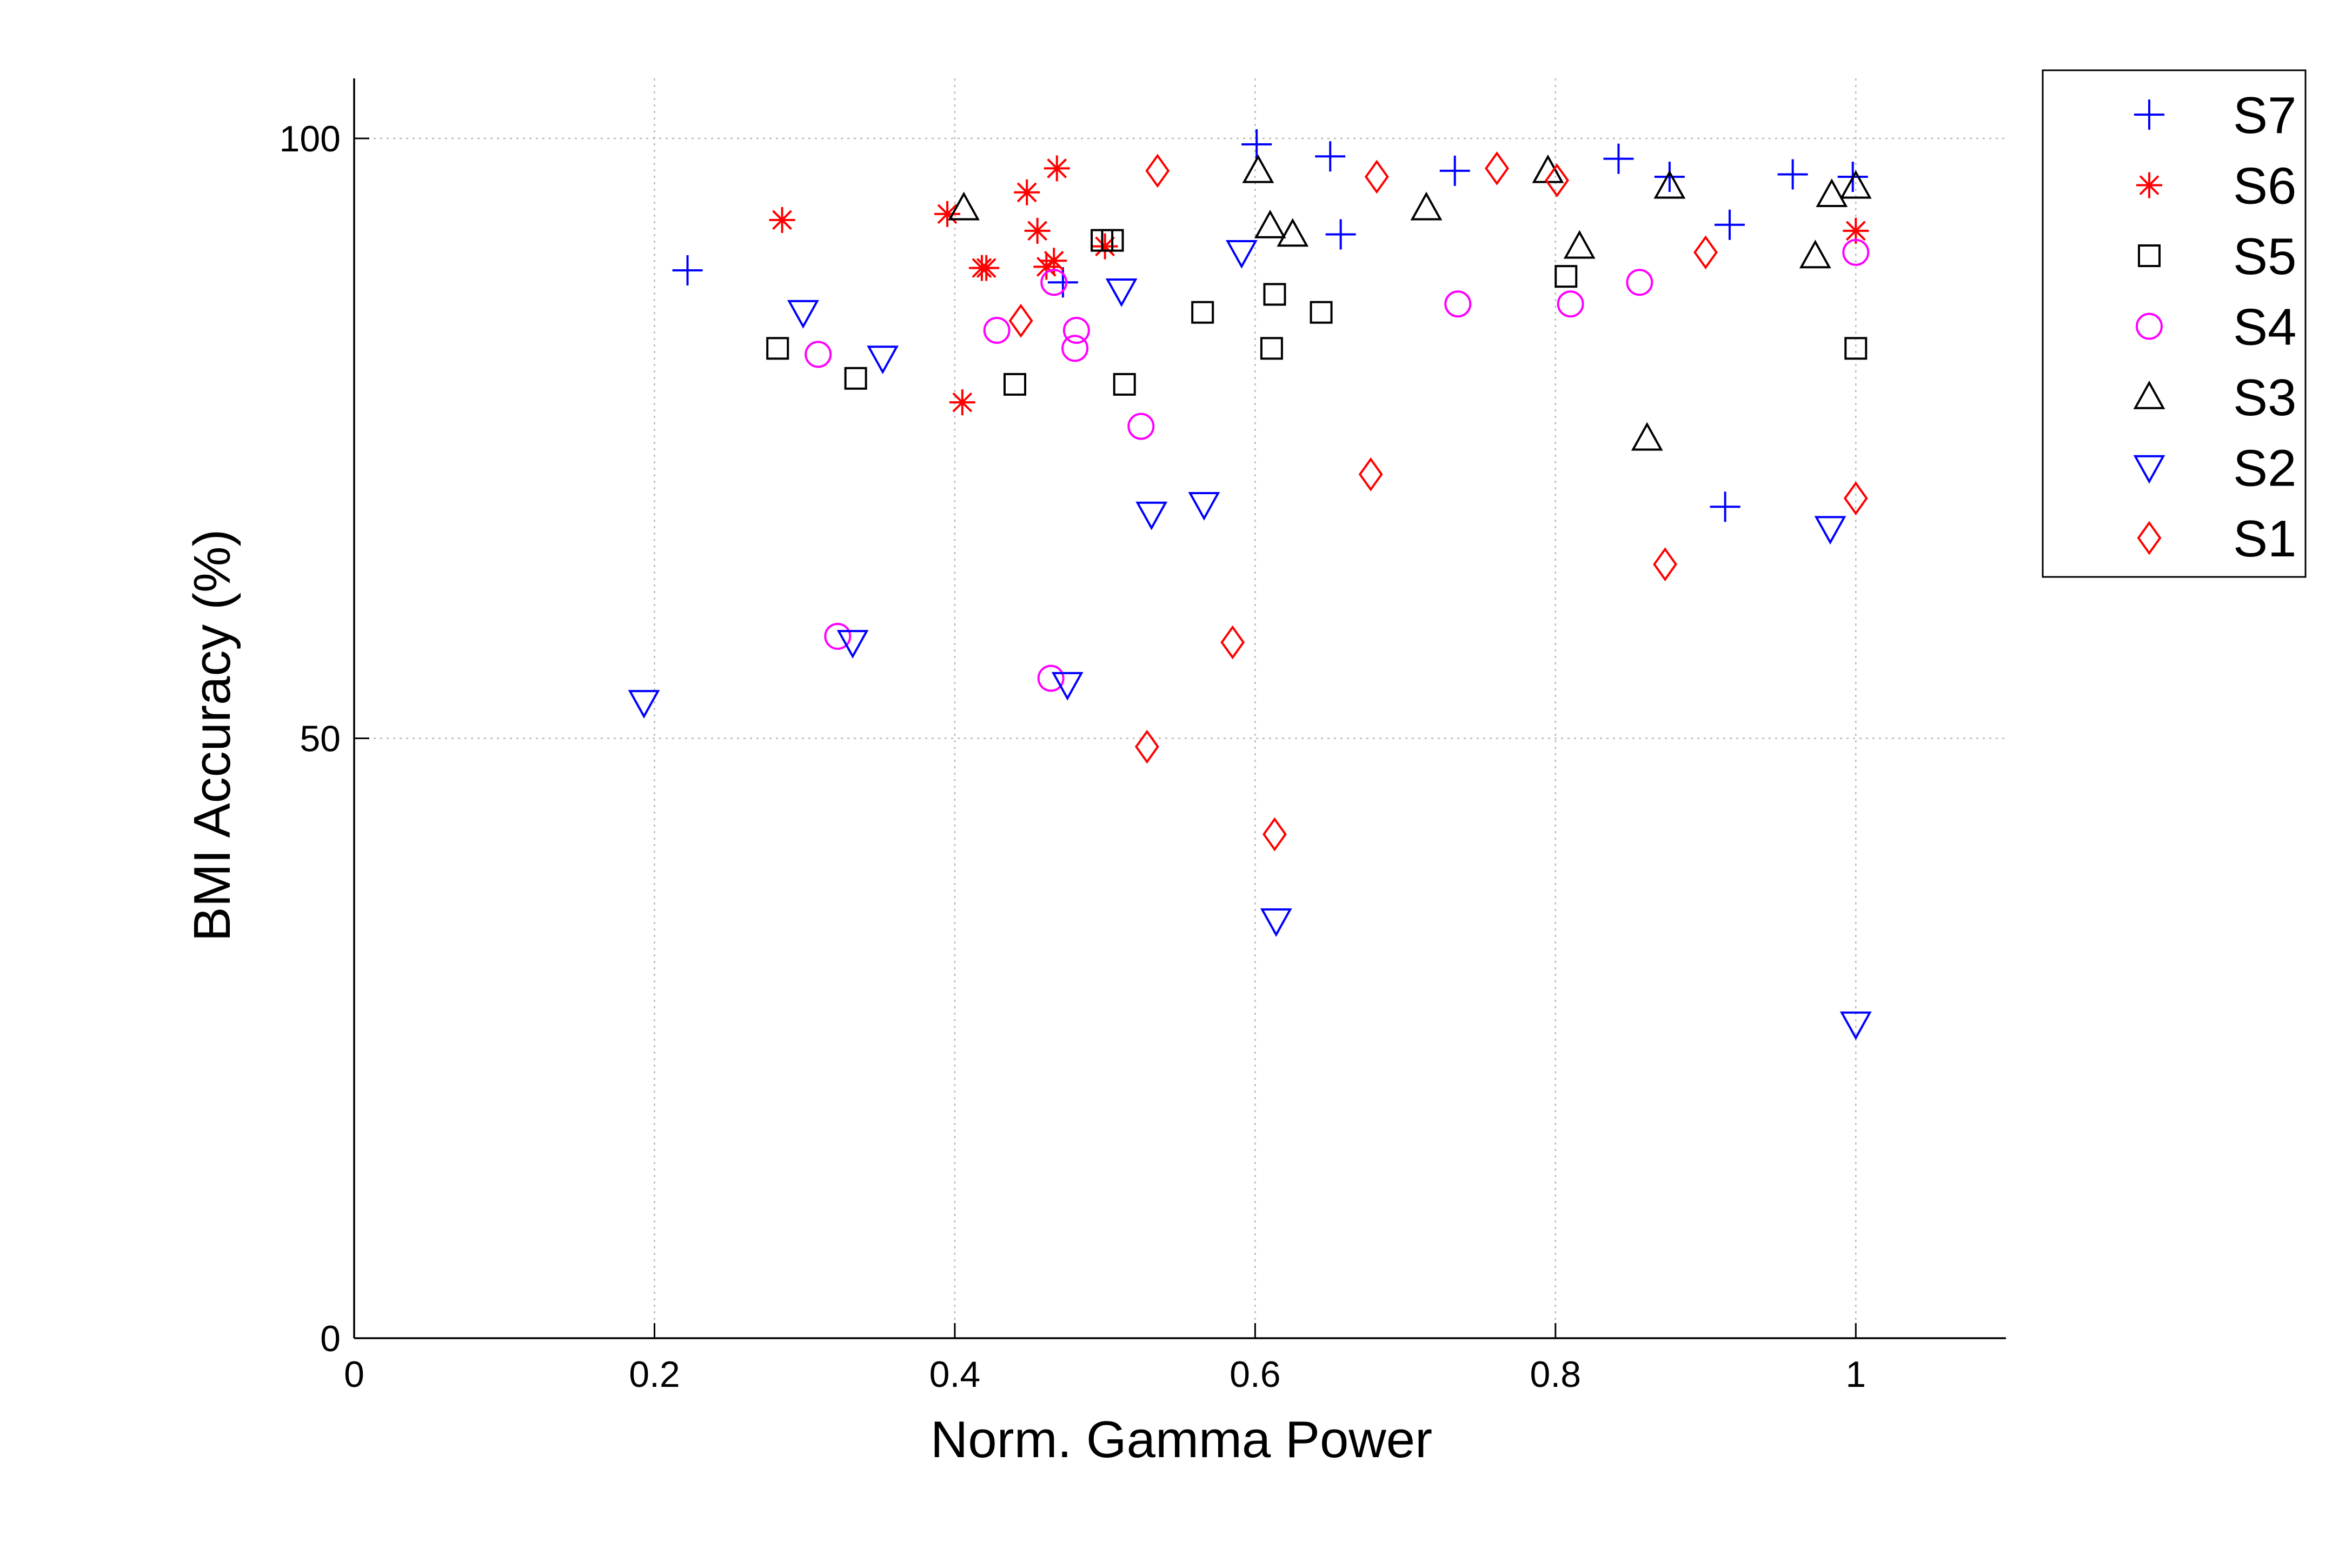  I want to click on x-tick-labels: 0 0.2 0.4 0.6 0.8 1, so click(1105, 1374).